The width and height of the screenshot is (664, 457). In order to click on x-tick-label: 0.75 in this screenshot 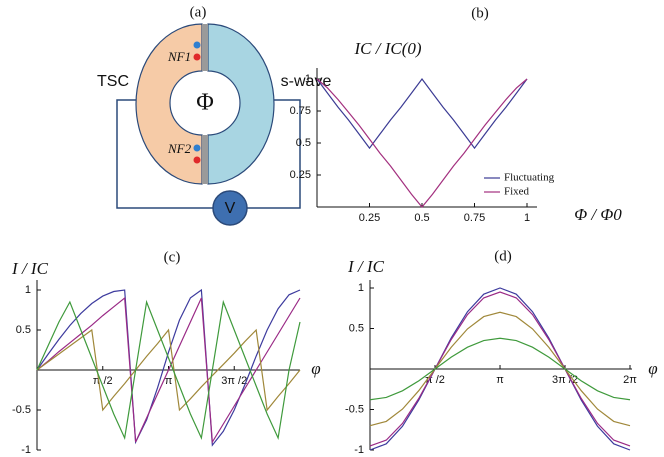, I will do `click(474, 218)`.